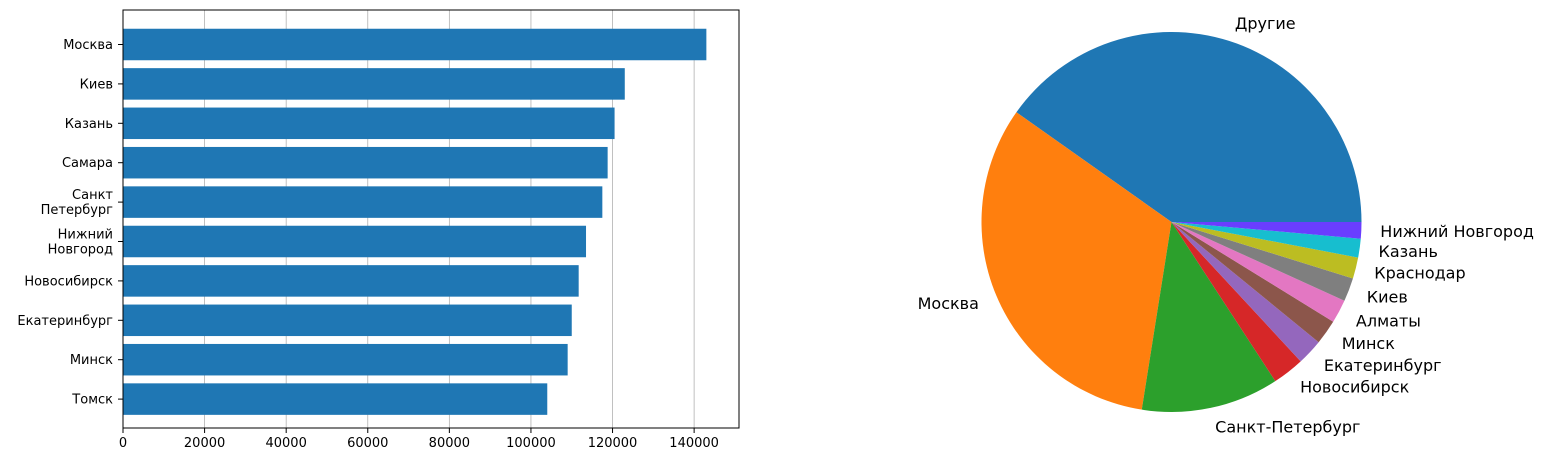 Image resolution: width=1549 pixels, height=467 pixels. I want to click on pie-label: Екатеринбург, so click(1383, 365).